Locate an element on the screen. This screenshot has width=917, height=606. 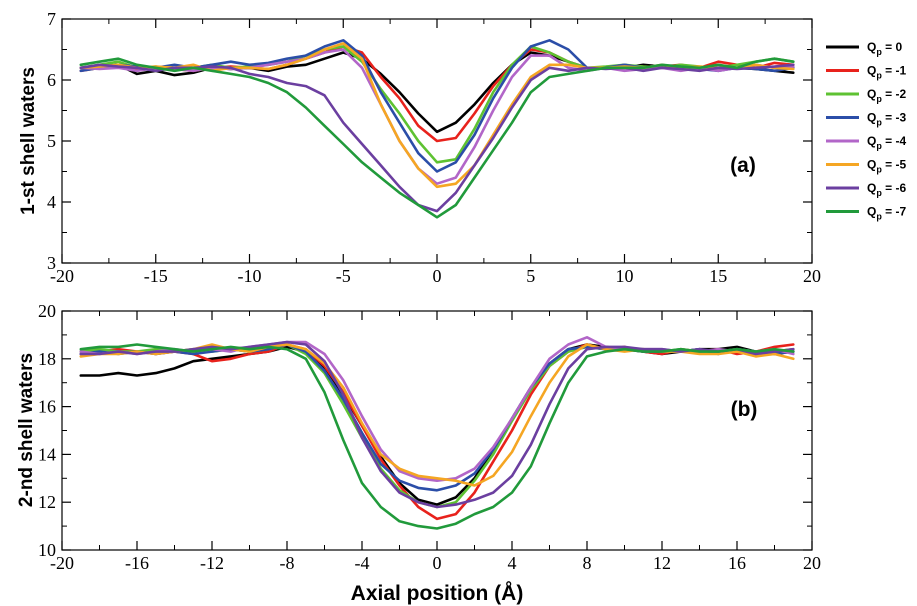
x-tick-label: 4 is located at coordinates (512, 563).